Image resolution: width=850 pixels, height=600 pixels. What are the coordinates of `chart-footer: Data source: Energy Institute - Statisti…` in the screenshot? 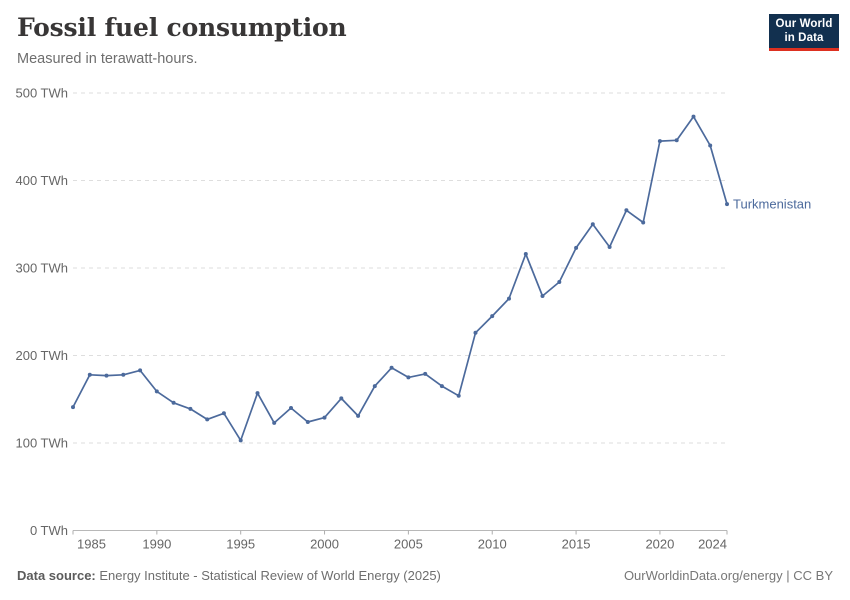 It's located at (425, 575).